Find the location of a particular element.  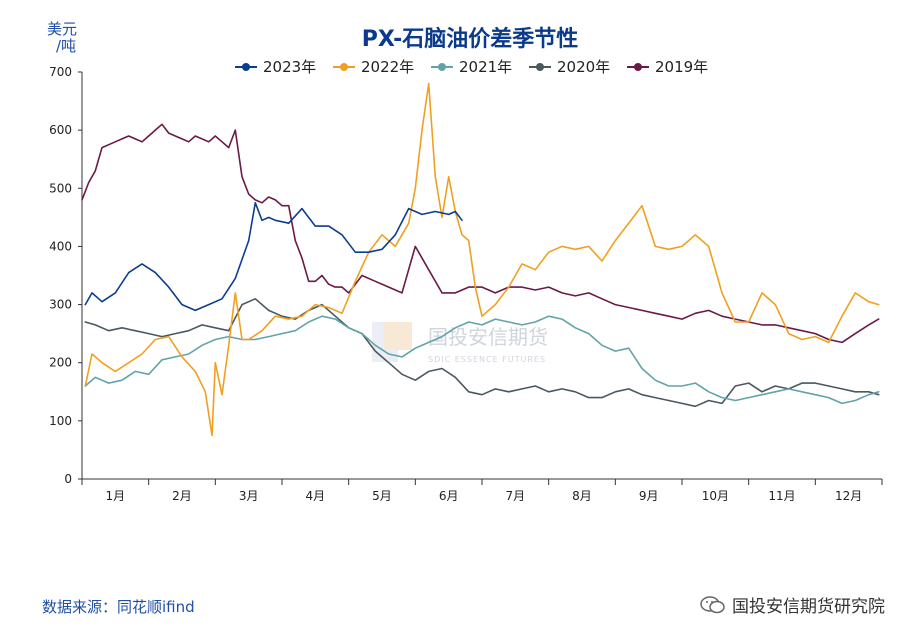

legend-label: 2021年 is located at coordinates (485, 67).